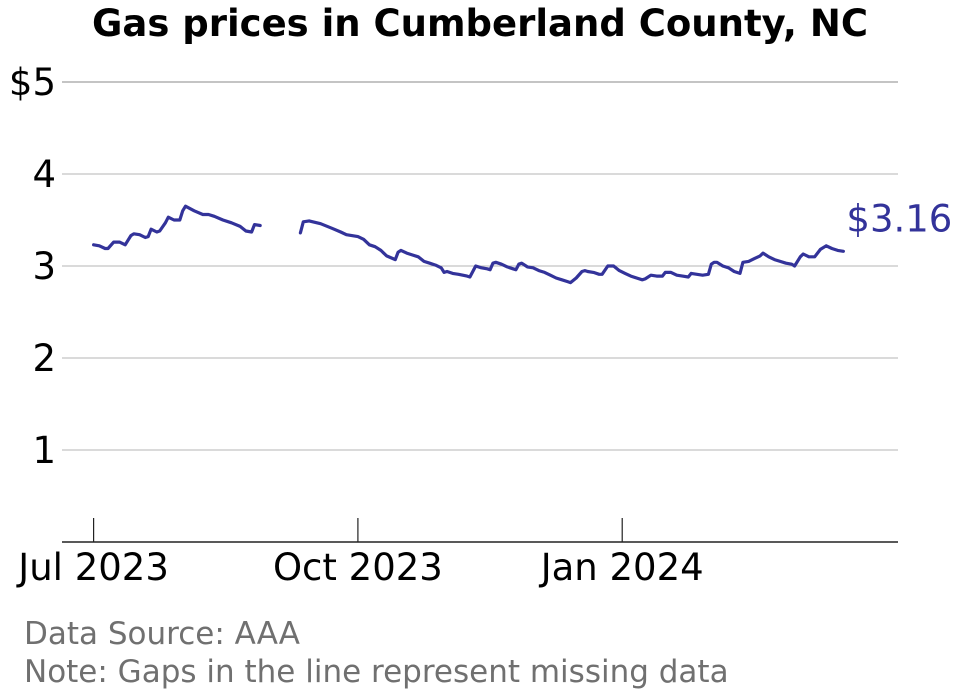  Describe the element at coordinates (32, 82) in the screenshot. I see `y-tick-label: $5` at that location.